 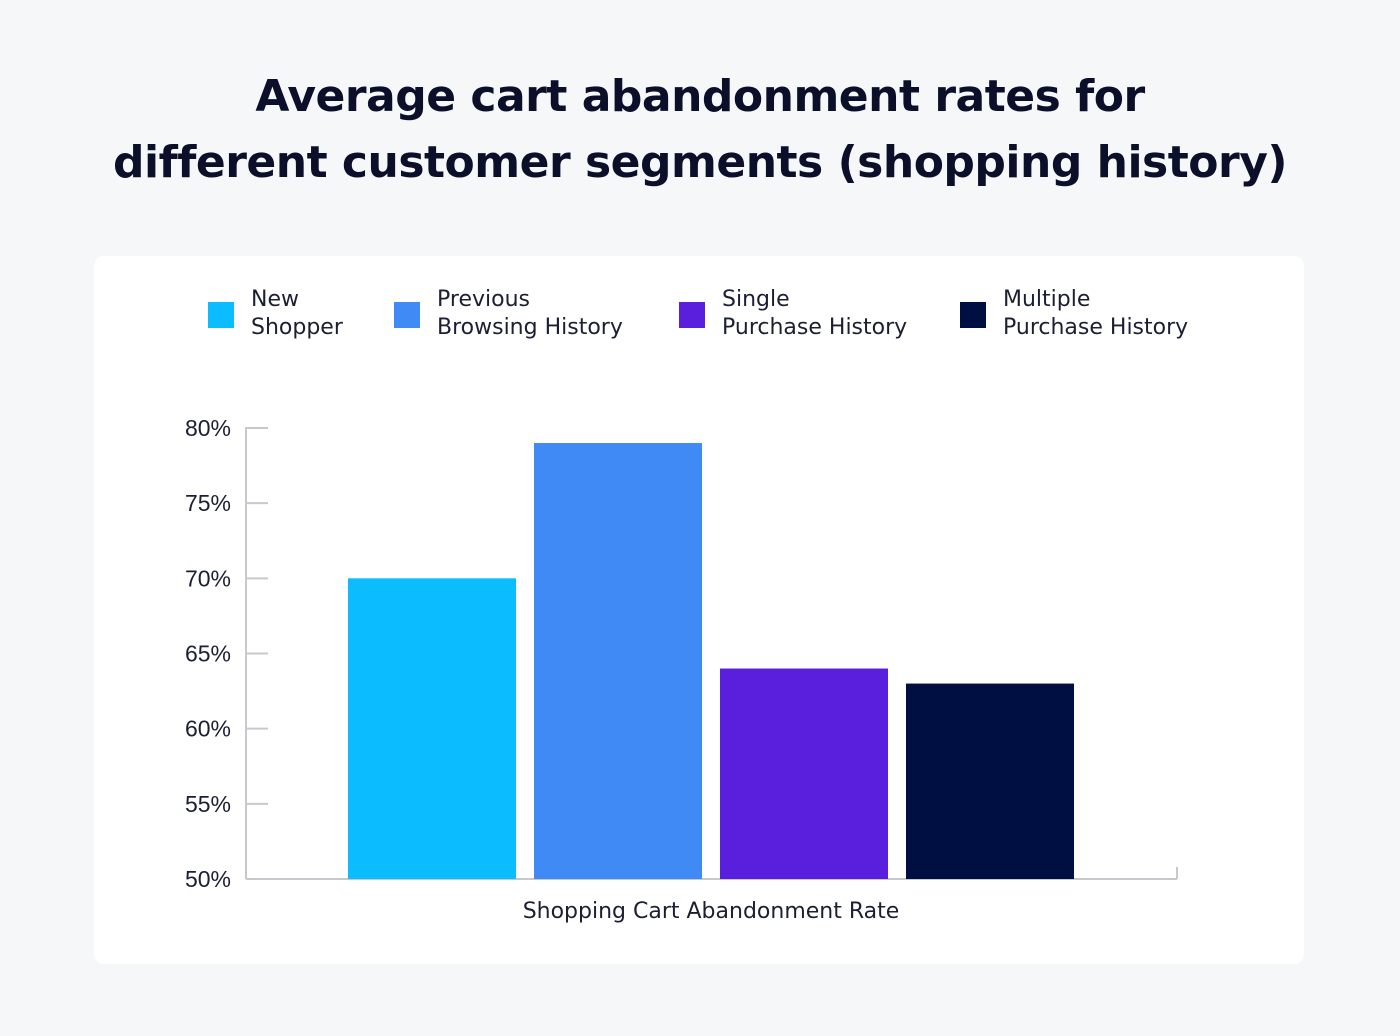 I want to click on legend-label-previous-browsing-line-1: Previous, so click(x=483, y=299).